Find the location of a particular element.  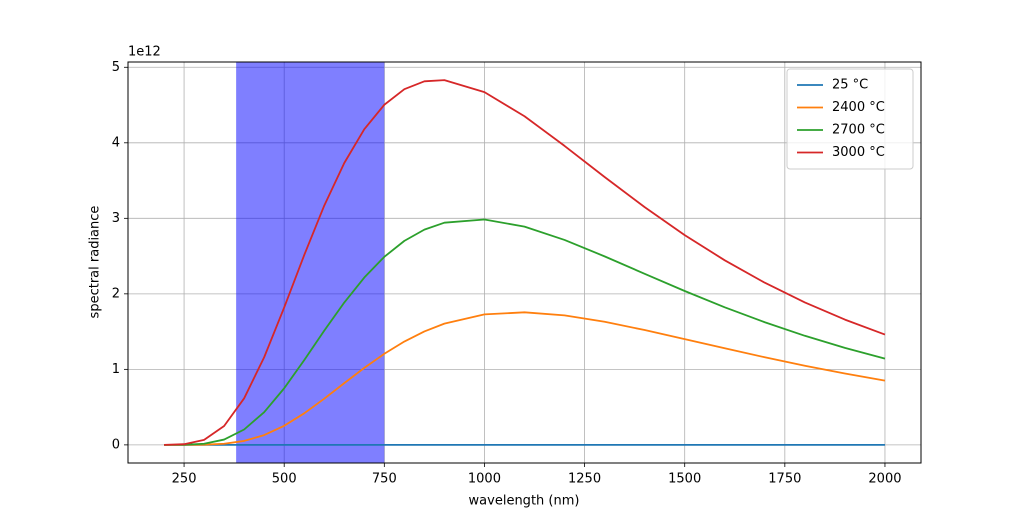

span-layer is located at coordinates (310, 262).